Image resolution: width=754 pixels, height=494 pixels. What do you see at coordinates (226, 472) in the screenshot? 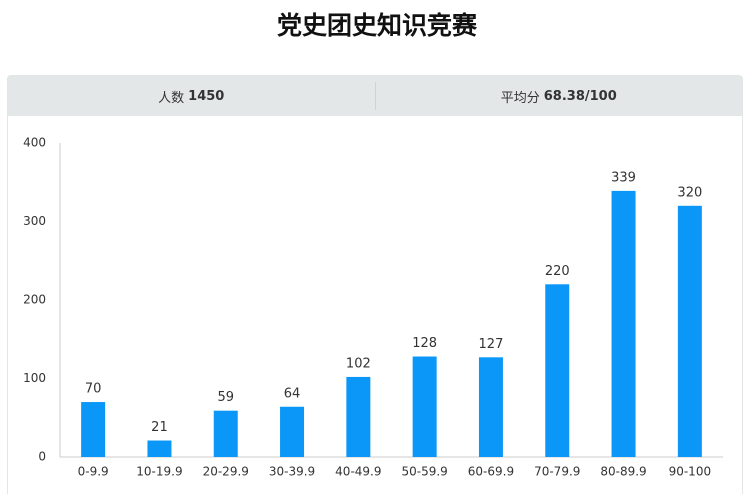
I see `x-tick-label: 20-29.9` at bounding box center [226, 472].